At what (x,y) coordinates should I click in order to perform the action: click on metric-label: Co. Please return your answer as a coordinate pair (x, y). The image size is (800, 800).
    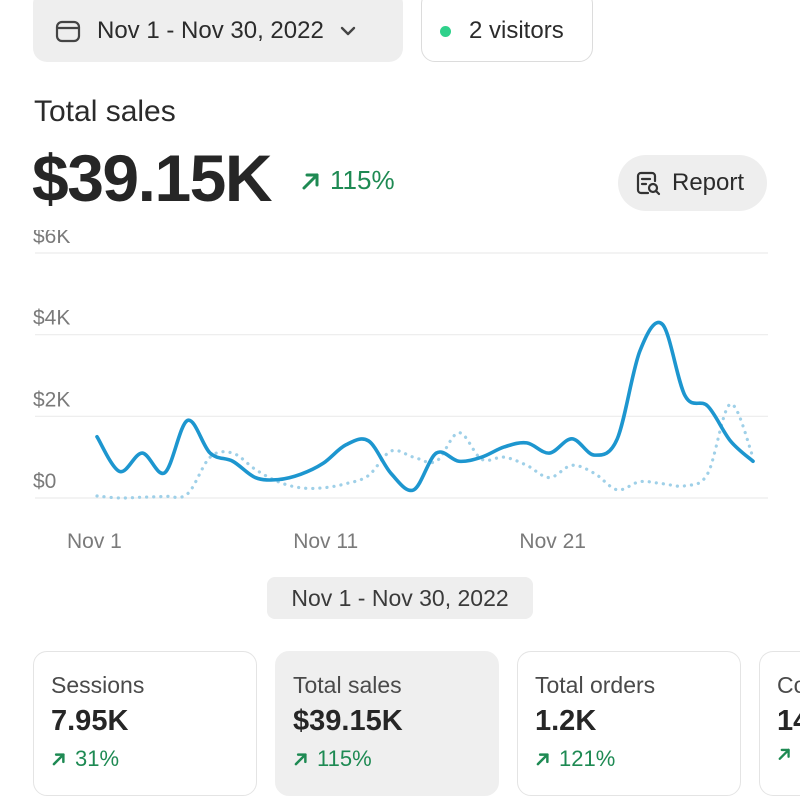
    Looking at the image, I should click on (788, 685).